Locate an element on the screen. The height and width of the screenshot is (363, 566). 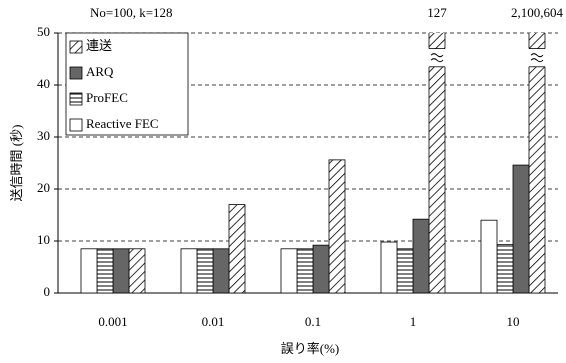
y-tick-label: 10 is located at coordinates (43, 239).